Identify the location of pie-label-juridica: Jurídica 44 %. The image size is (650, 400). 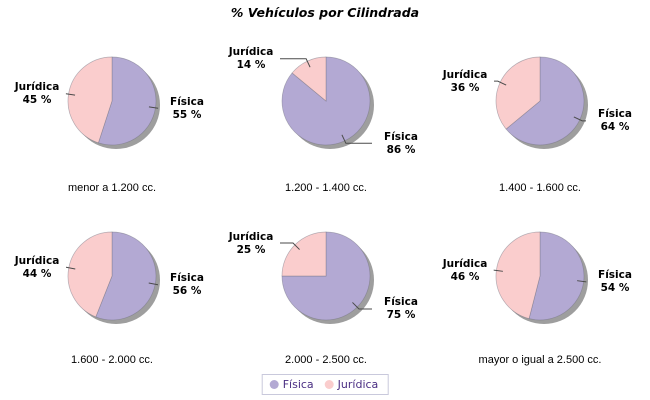
(37, 267).